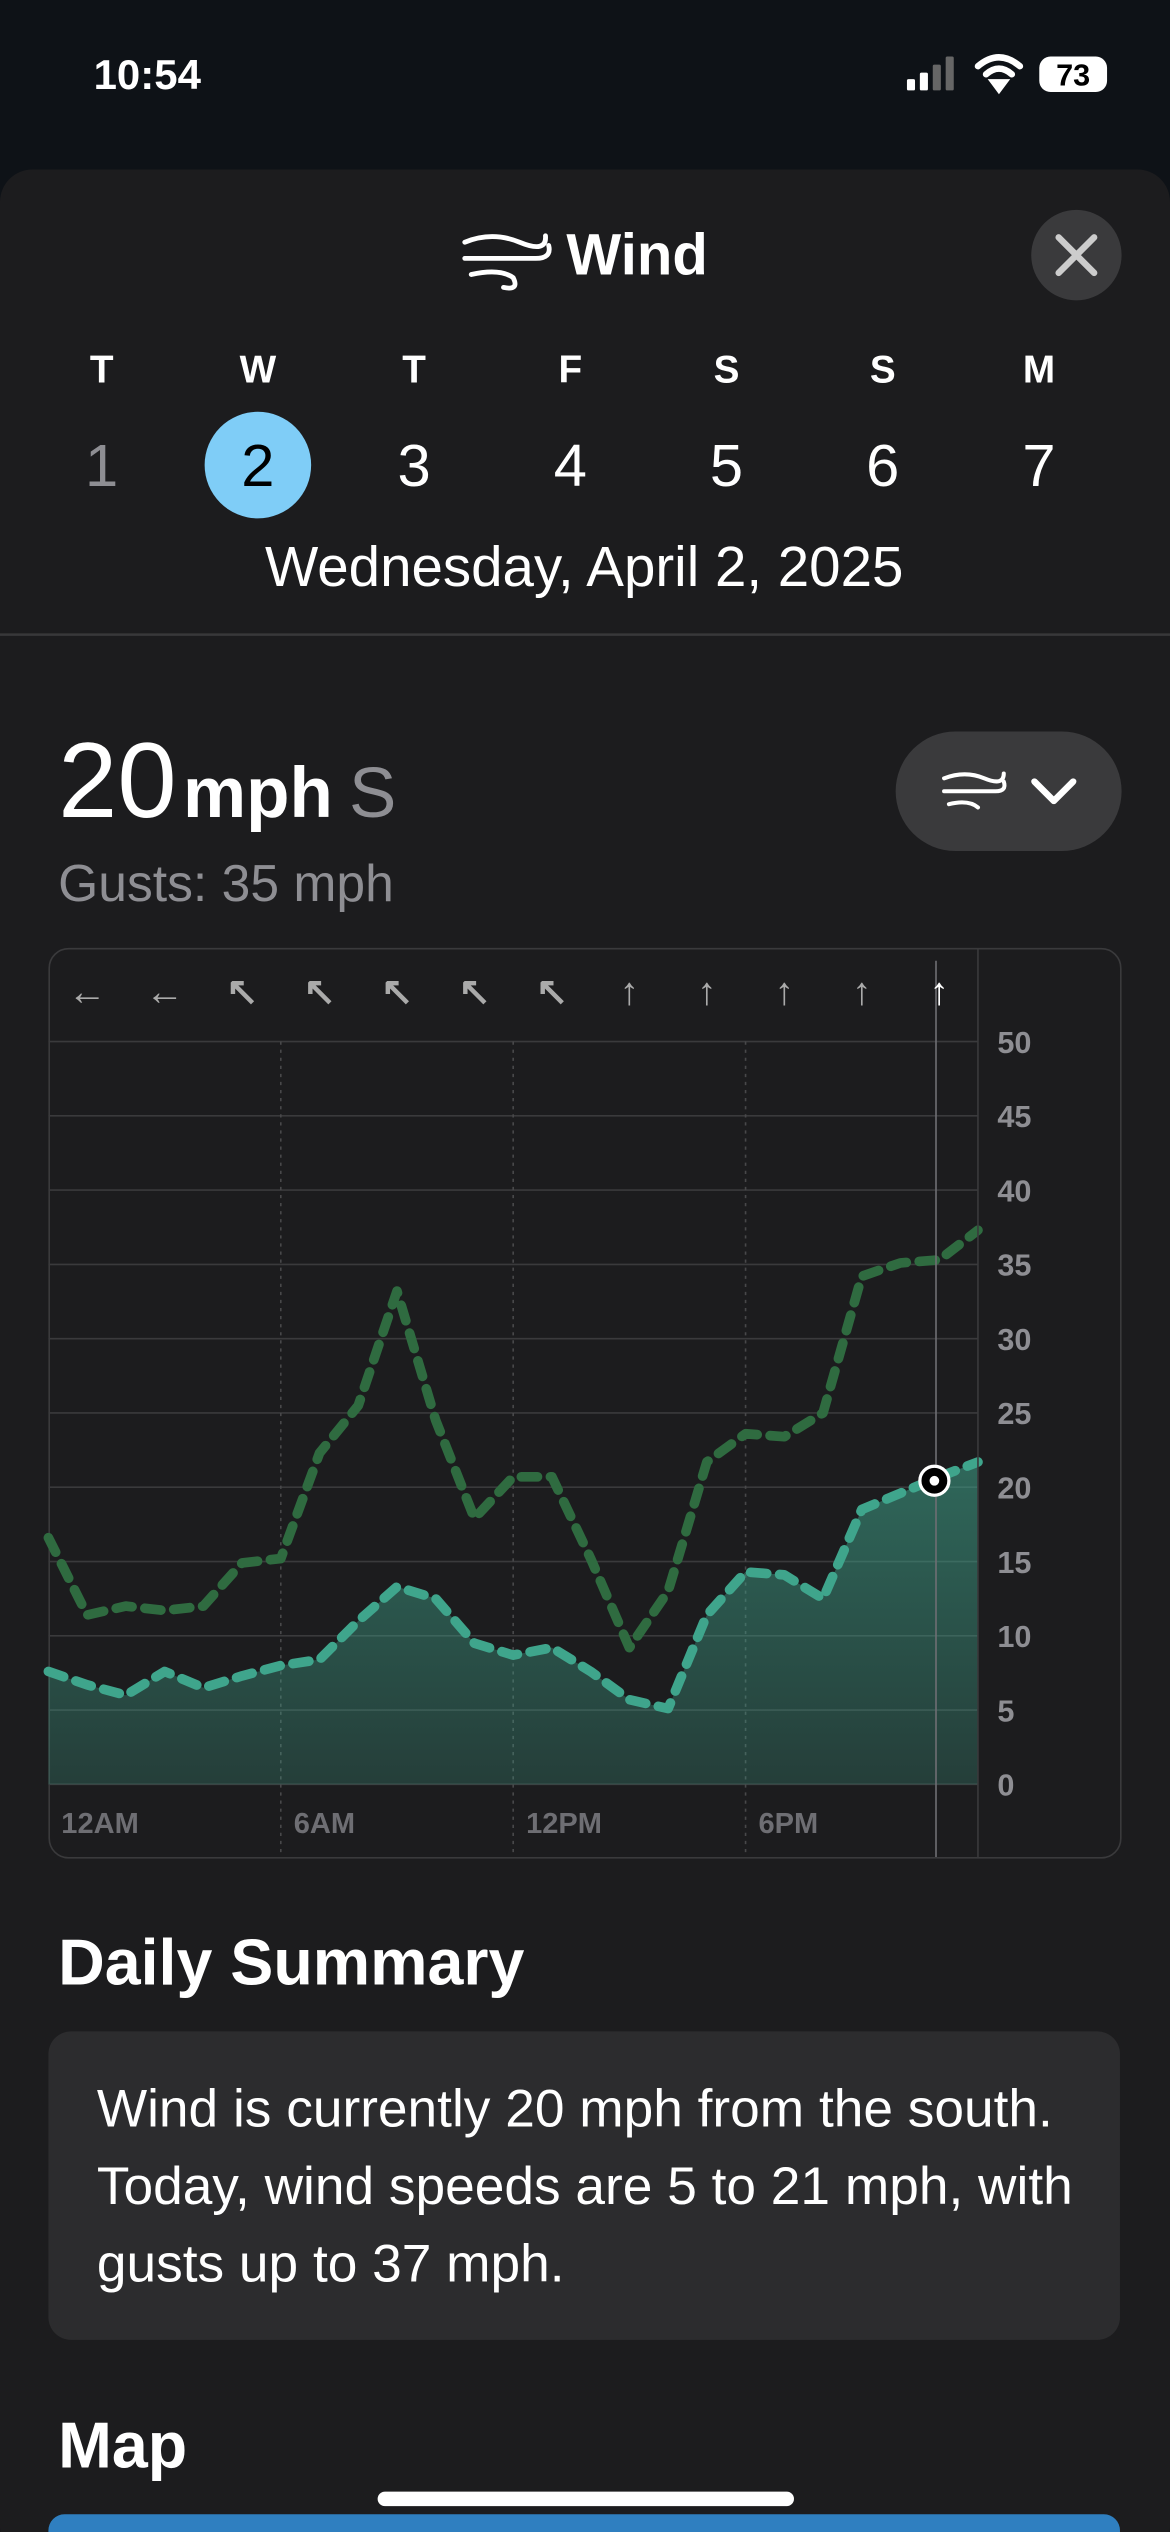  What do you see at coordinates (1014, 1637) in the screenshot?
I see `y-tick-label: 10` at bounding box center [1014, 1637].